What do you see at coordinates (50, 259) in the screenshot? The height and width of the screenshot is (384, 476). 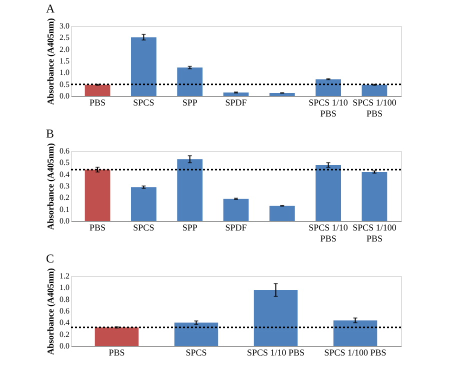 I see `chart-title: C` at bounding box center [50, 259].